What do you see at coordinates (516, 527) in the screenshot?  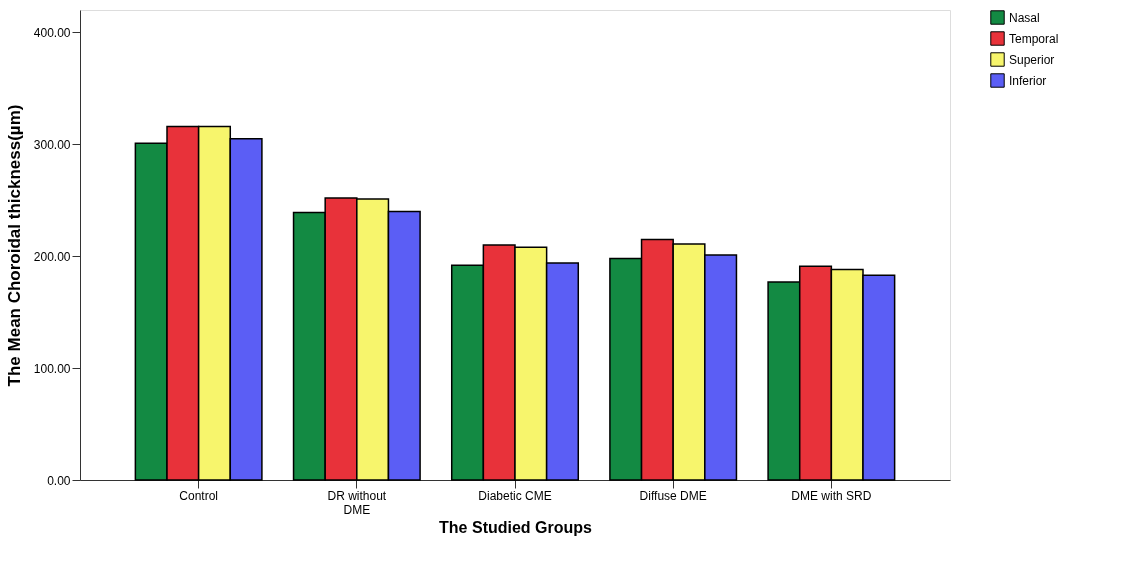 I see `x-axis-title: The Studied Groups` at bounding box center [516, 527].